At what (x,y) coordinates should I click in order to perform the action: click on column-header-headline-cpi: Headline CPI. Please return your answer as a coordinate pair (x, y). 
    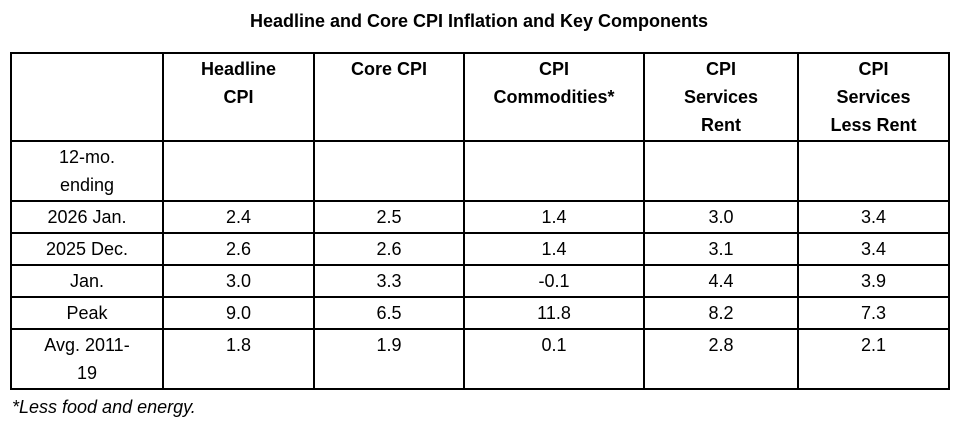
    Looking at the image, I should click on (238, 97).